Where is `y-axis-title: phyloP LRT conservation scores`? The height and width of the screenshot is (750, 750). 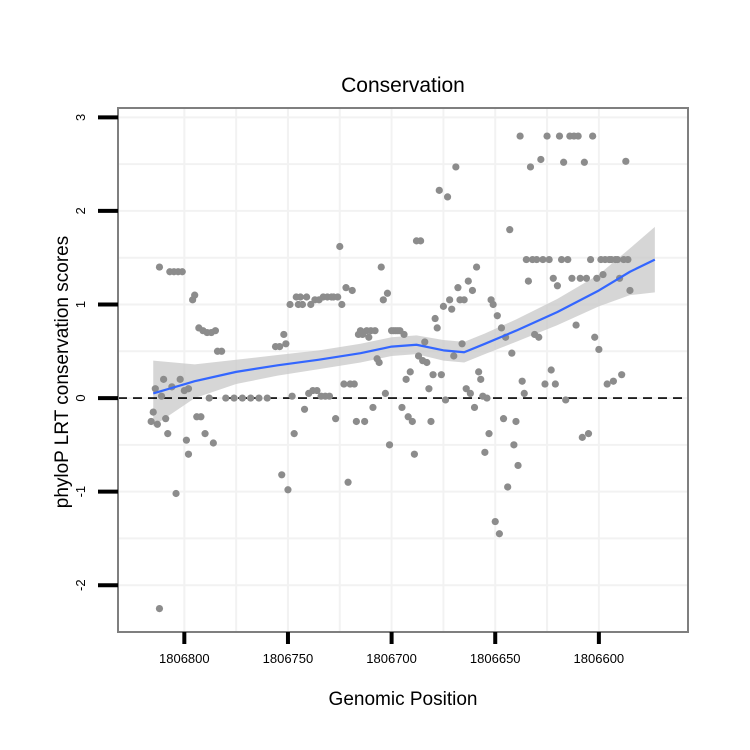 y-axis-title: phyloP LRT conservation scores is located at coordinates (62, 372).